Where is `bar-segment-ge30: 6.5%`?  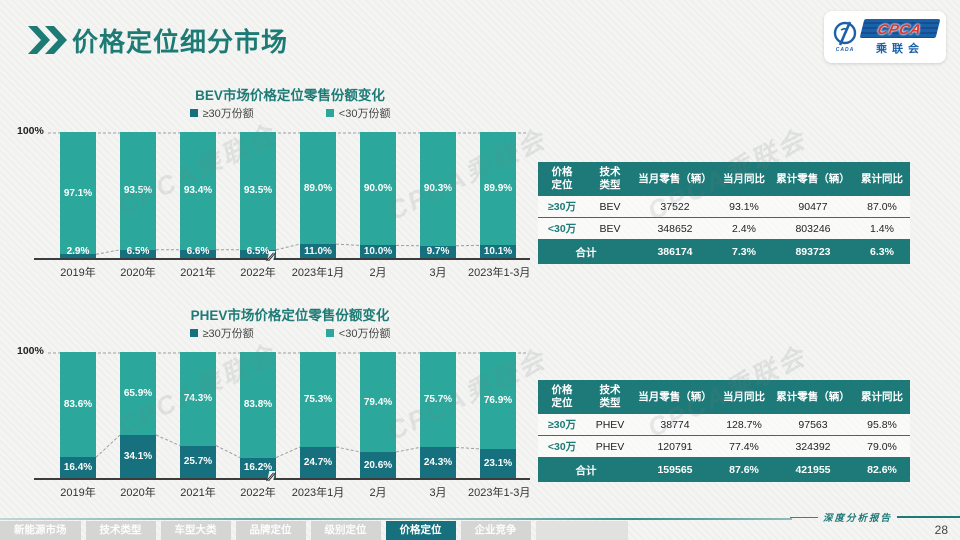 bar-segment-ge30: 6.5% is located at coordinates (258, 252).